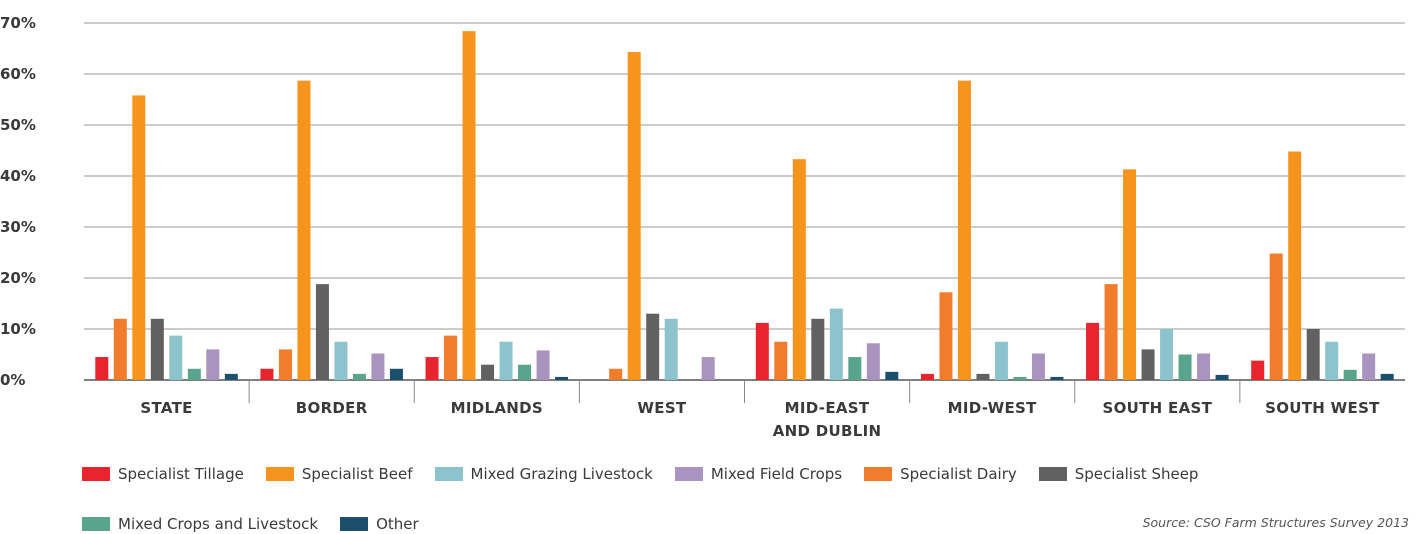 This screenshot has width=1423, height=534. Describe the element at coordinates (1275, 522) in the screenshot. I see `source-note: Source: CSO Farm Structures Survey 2013` at that location.